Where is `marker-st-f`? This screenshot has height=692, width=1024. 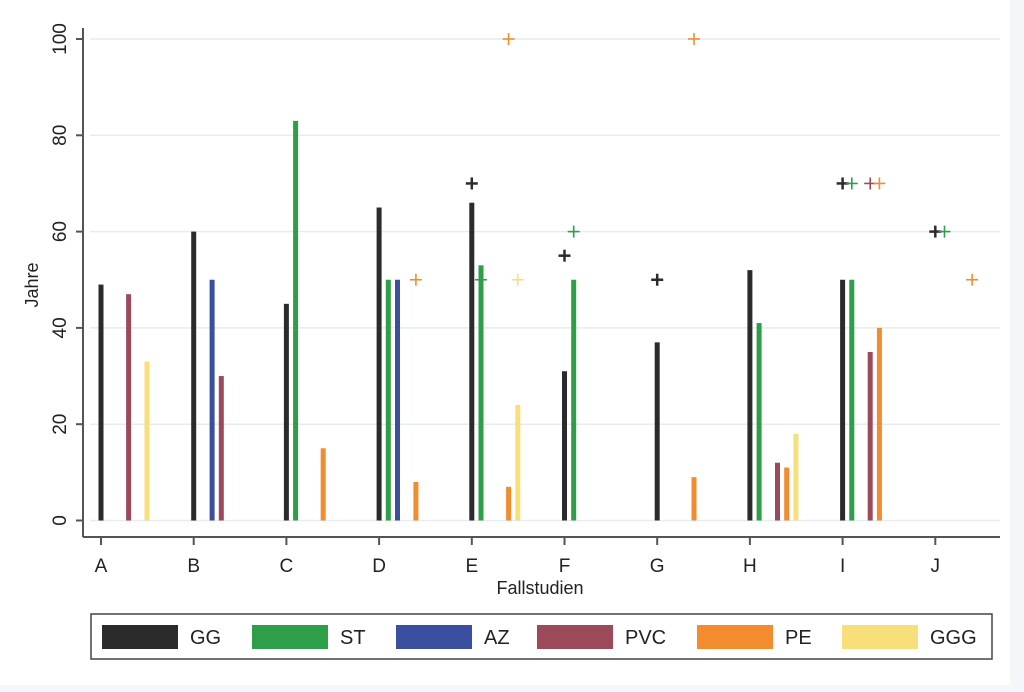 marker-st-f is located at coordinates (573, 231).